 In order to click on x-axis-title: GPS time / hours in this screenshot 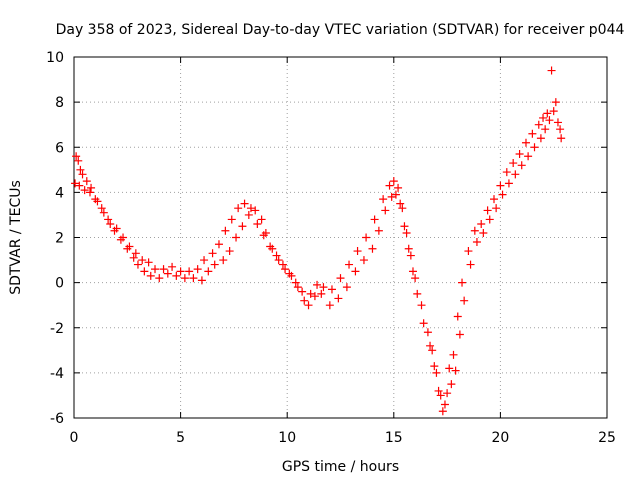, I will do `click(340, 467)`.